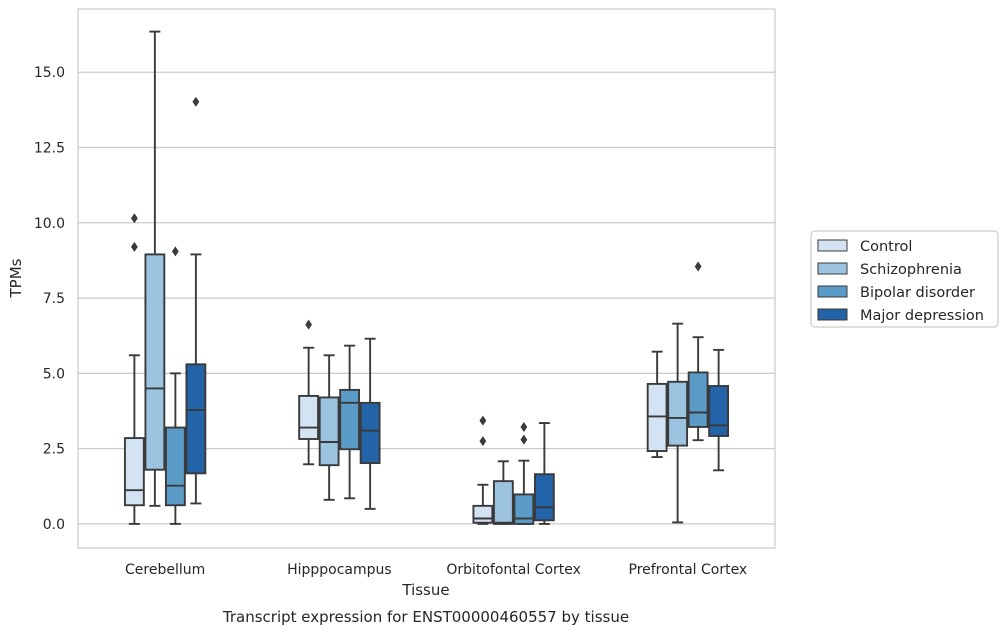 This screenshot has height=634, width=1007. I want to click on legend-label: Control, so click(886, 247).